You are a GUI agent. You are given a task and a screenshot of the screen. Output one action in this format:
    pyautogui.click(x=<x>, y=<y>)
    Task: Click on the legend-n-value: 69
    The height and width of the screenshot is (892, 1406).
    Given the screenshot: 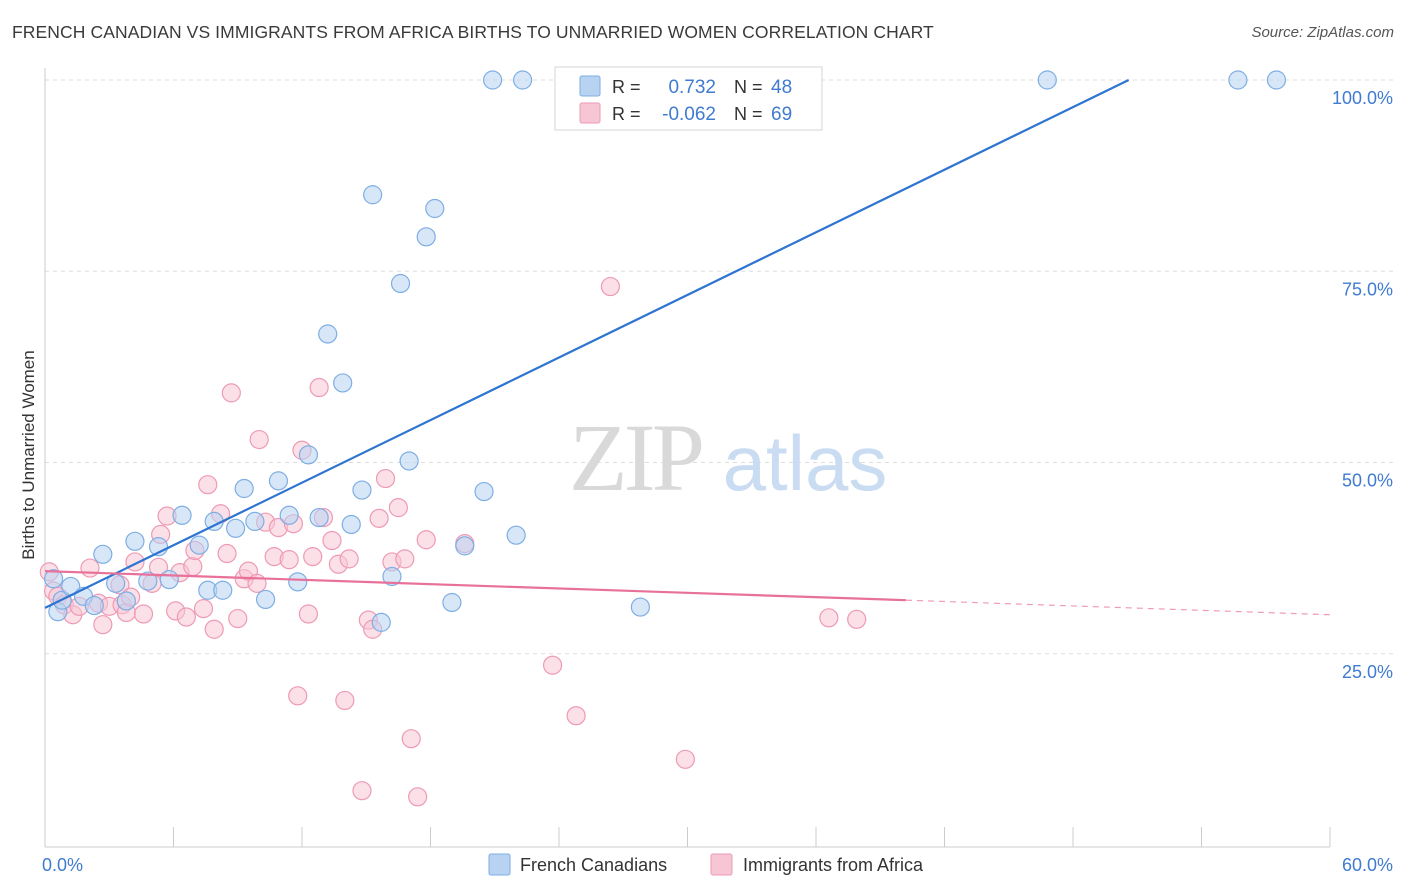 What is the action you would take?
    pyautogui.click(x=781, y=114)
    